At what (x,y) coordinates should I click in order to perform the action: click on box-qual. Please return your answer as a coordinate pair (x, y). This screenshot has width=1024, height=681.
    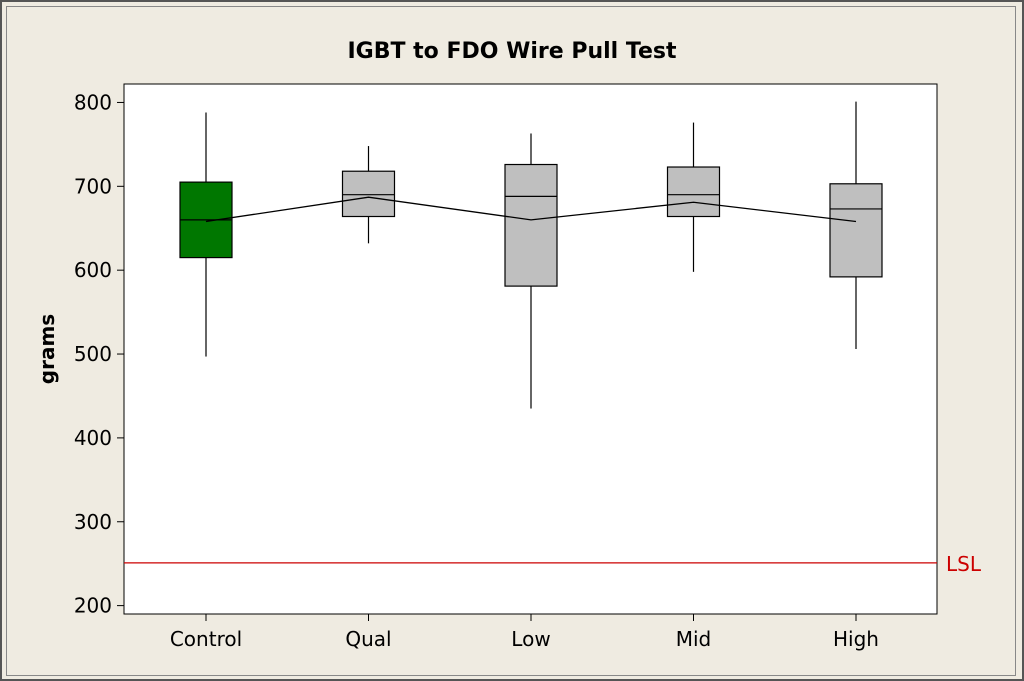
    Looking at the image, I should click on (368, 195).